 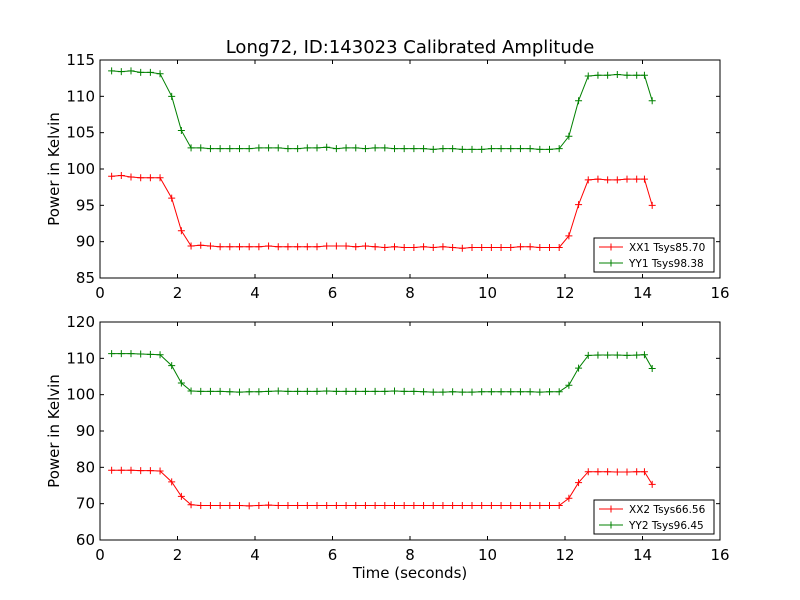 What do you see at coordinates (54, 169) in the screenshot?
I see `y-axis-label: Power in Kelvin` at bounding box center [54, 169].